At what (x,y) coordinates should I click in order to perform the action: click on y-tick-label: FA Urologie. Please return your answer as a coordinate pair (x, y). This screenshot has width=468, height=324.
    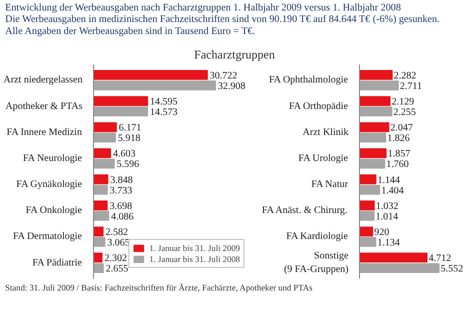
    Looking at the image, I should click on (323, 158).